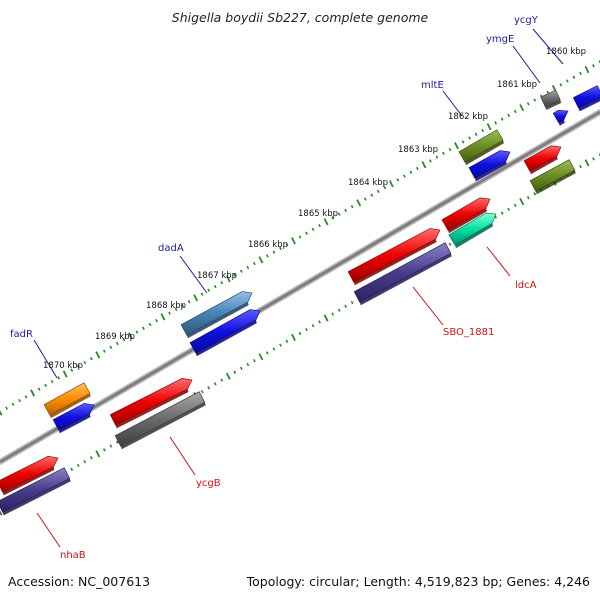 Image resolution: width=600 pixels, height=600 pixels. I want to click on leader-ymgE, so click(526, 64).